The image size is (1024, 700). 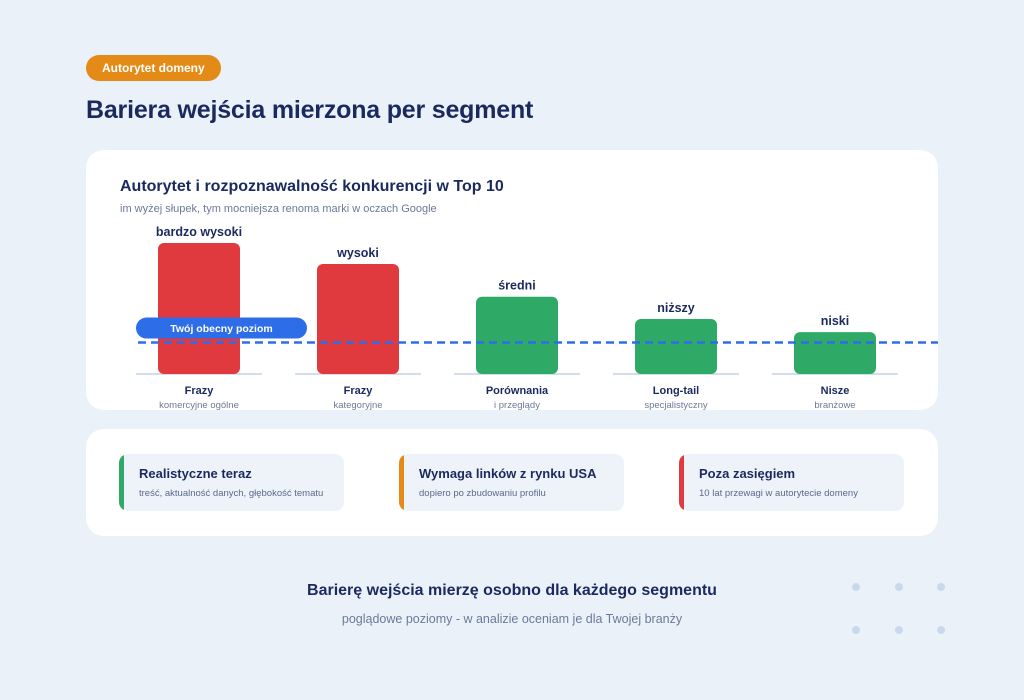 What do you see at coordinates (357, 253) in the screenshot?
I see `bar-value-label: wysoki` at bounding box center [357, 253].